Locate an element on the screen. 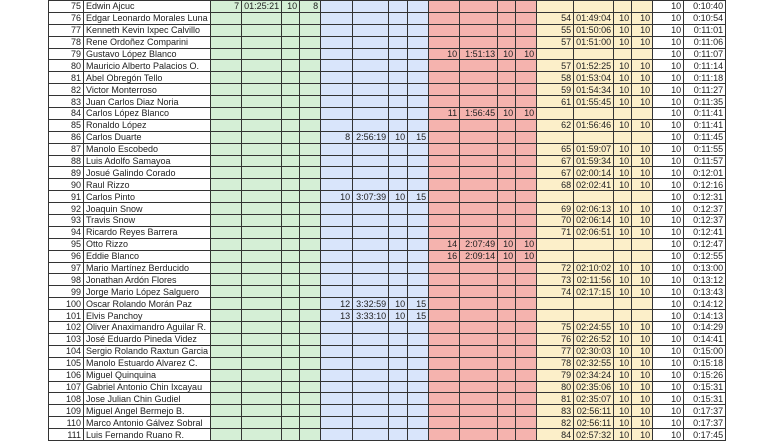 The image size is (768, 441). name-cell: Manolo Escobedo is located at coordinates (147, 149).